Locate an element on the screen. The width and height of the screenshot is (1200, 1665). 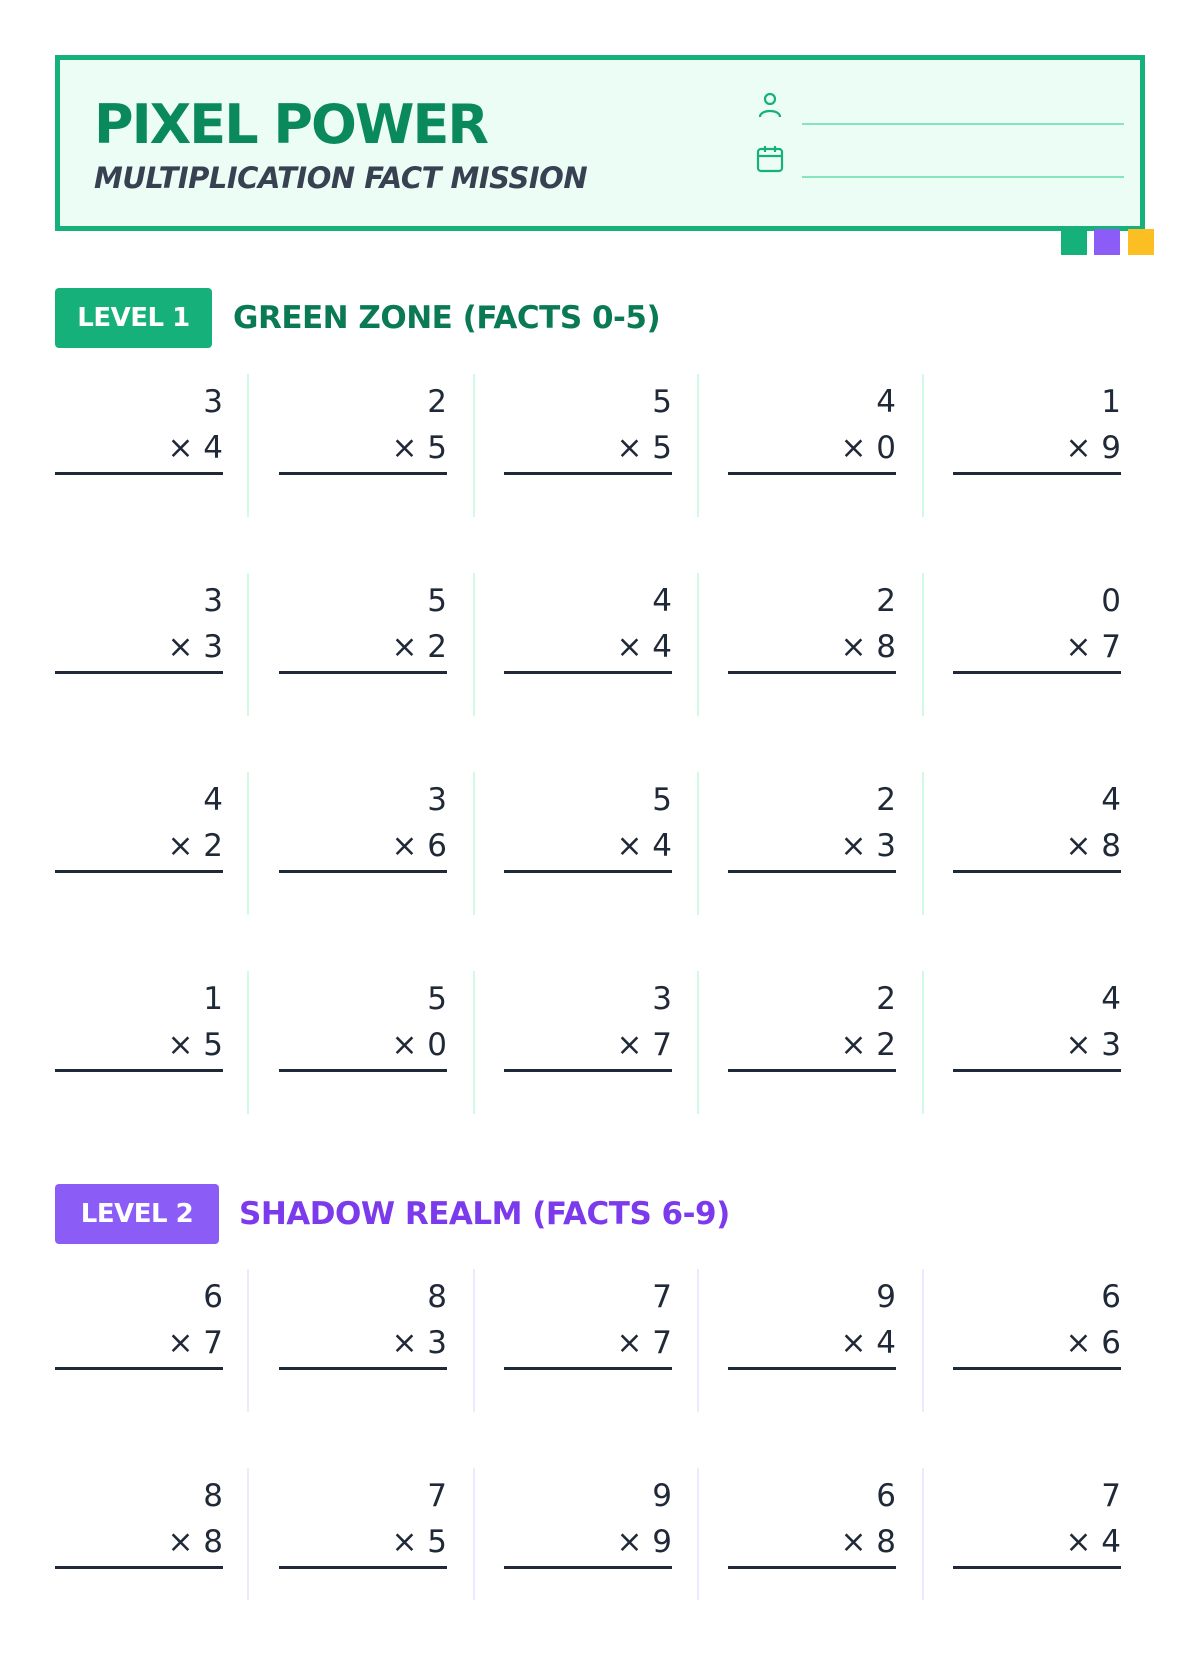
problem-cell: 1 × 9 is located at coordinates (1037, 442).